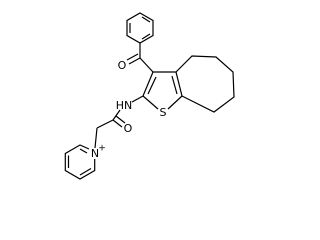 This screenshot has height=240, width=320. I want to click on cycloheptane-ring, so click(205, 84).